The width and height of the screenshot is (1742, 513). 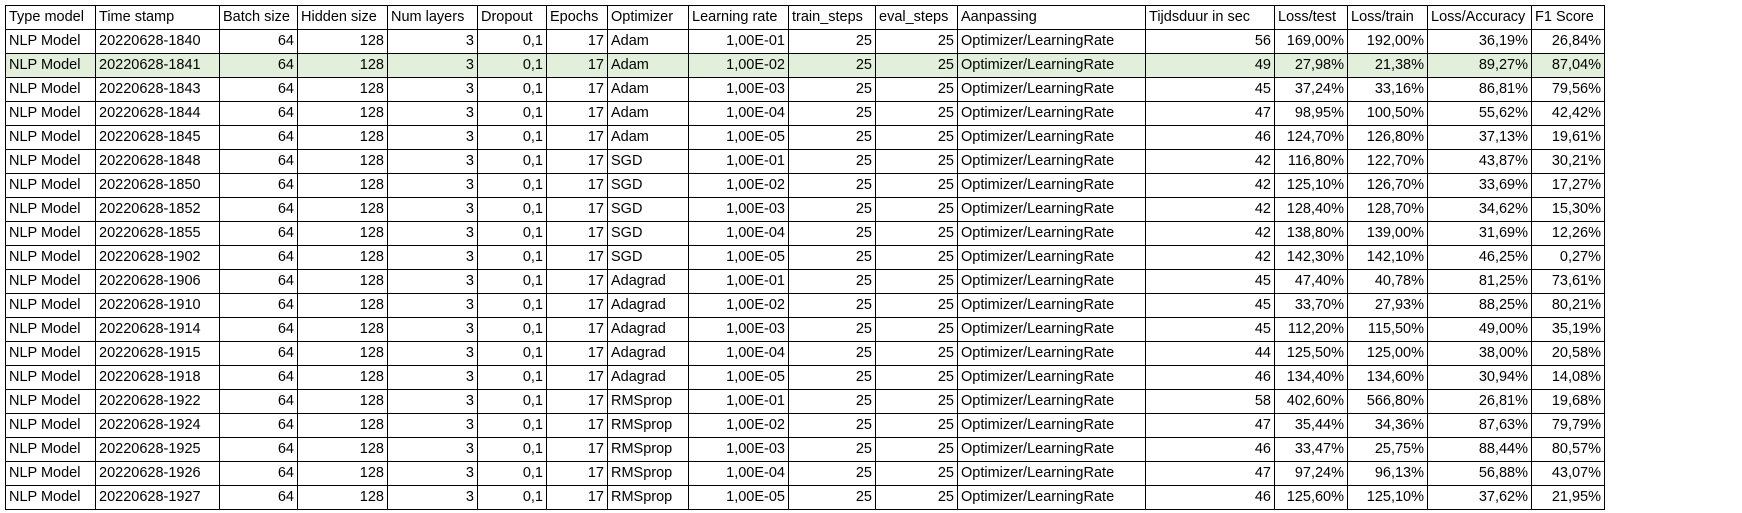 What do you see at coordinates (1387, 233) in the screenshot?
I see `cell-loss-train: 139,00%` at bounding box center [1387, 233].